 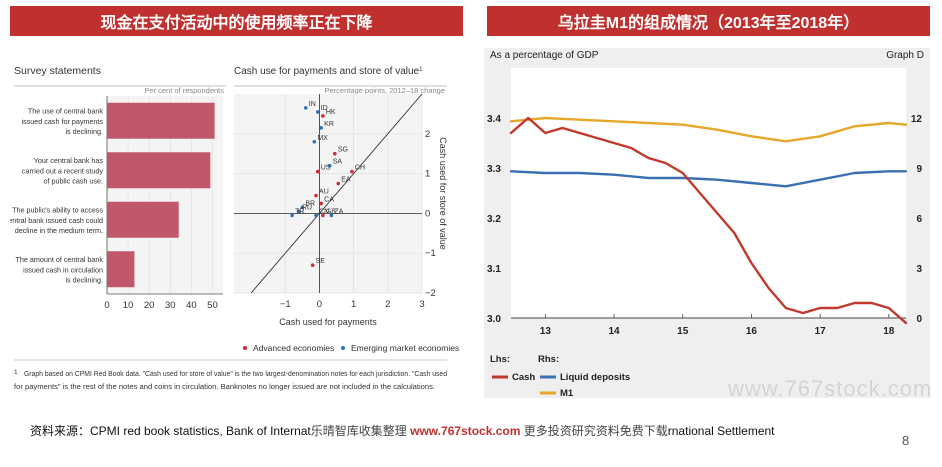 I want to click on scatter-x-tick-label: 2, so click(x=387, y=304).